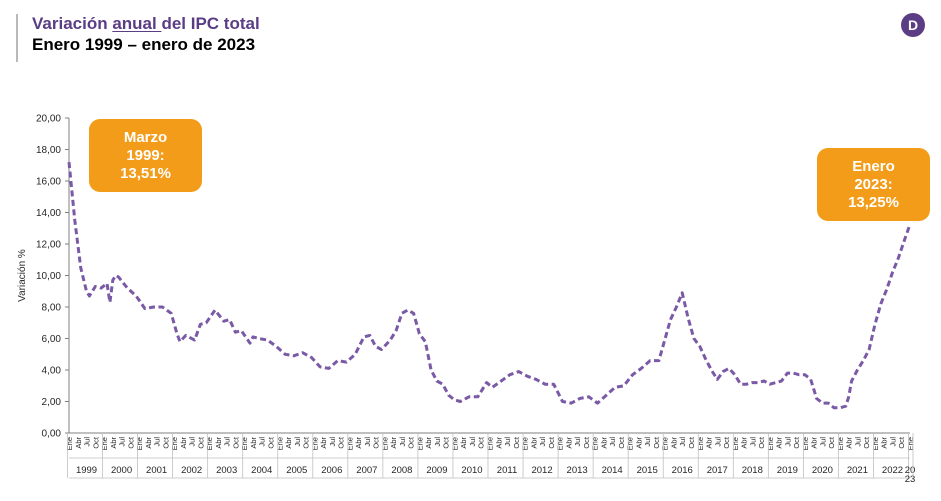  What do you see at coordinates (436, 470) in the screenshot?
I see `x-year-label: 2009` at bounding box center [436, 470].